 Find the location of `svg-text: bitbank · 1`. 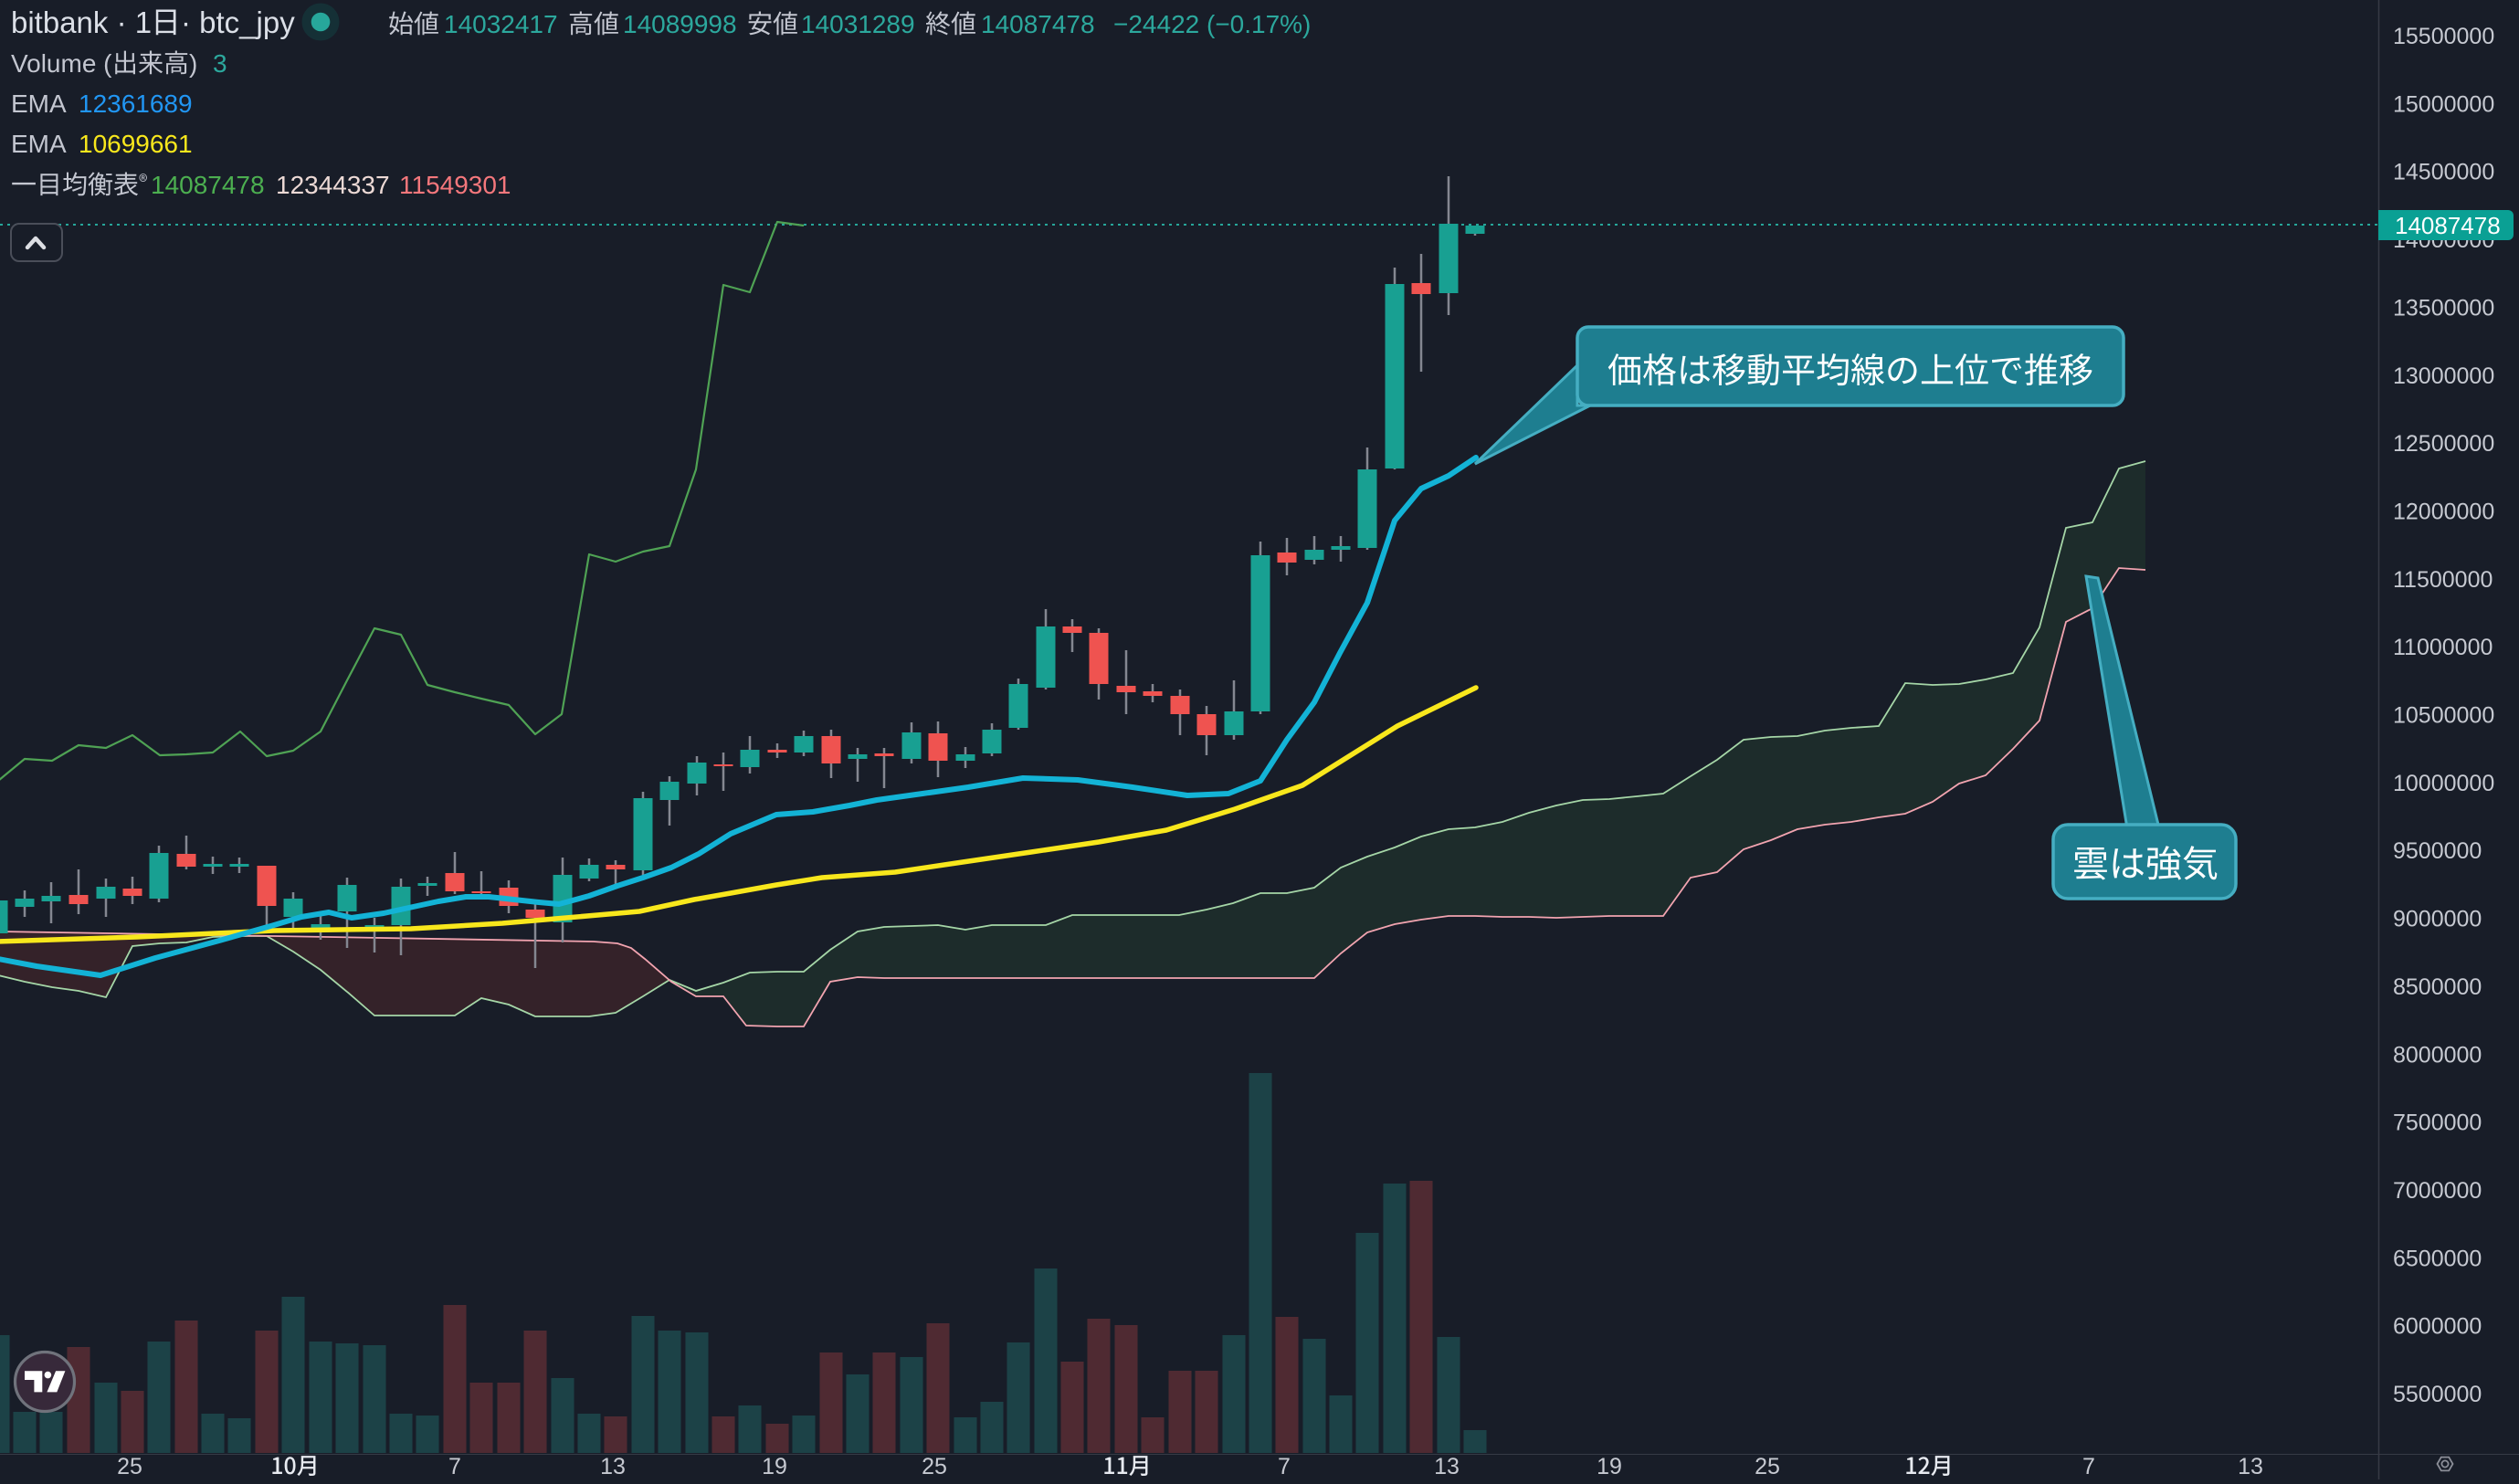

svg-text: bitbank · 1 is located at coordinates (81, 22).